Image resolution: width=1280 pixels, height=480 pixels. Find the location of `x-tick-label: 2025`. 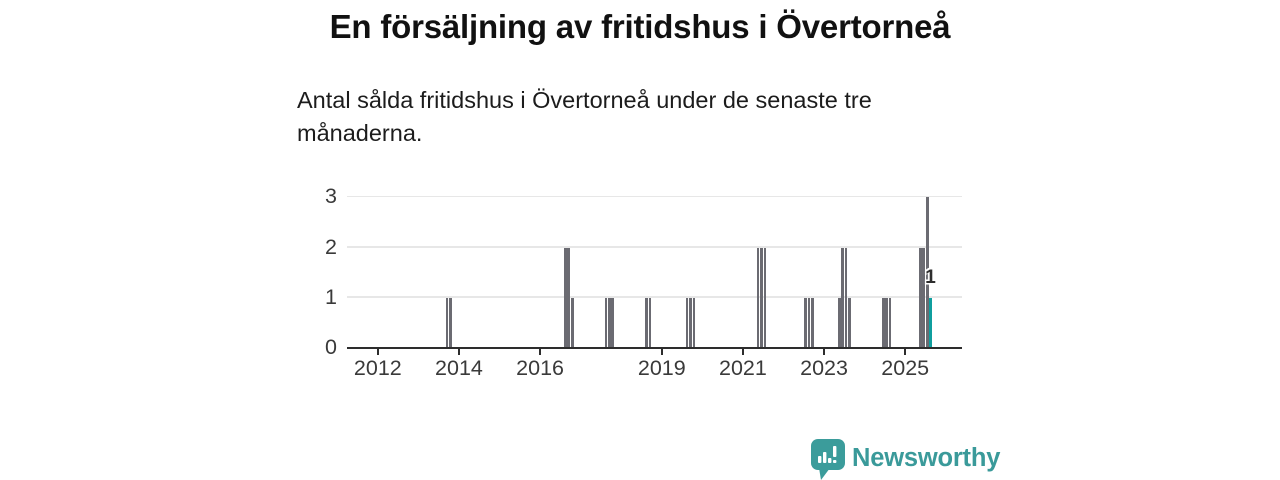

x-tick-label: 2025 is located at coordinates (905, 368).